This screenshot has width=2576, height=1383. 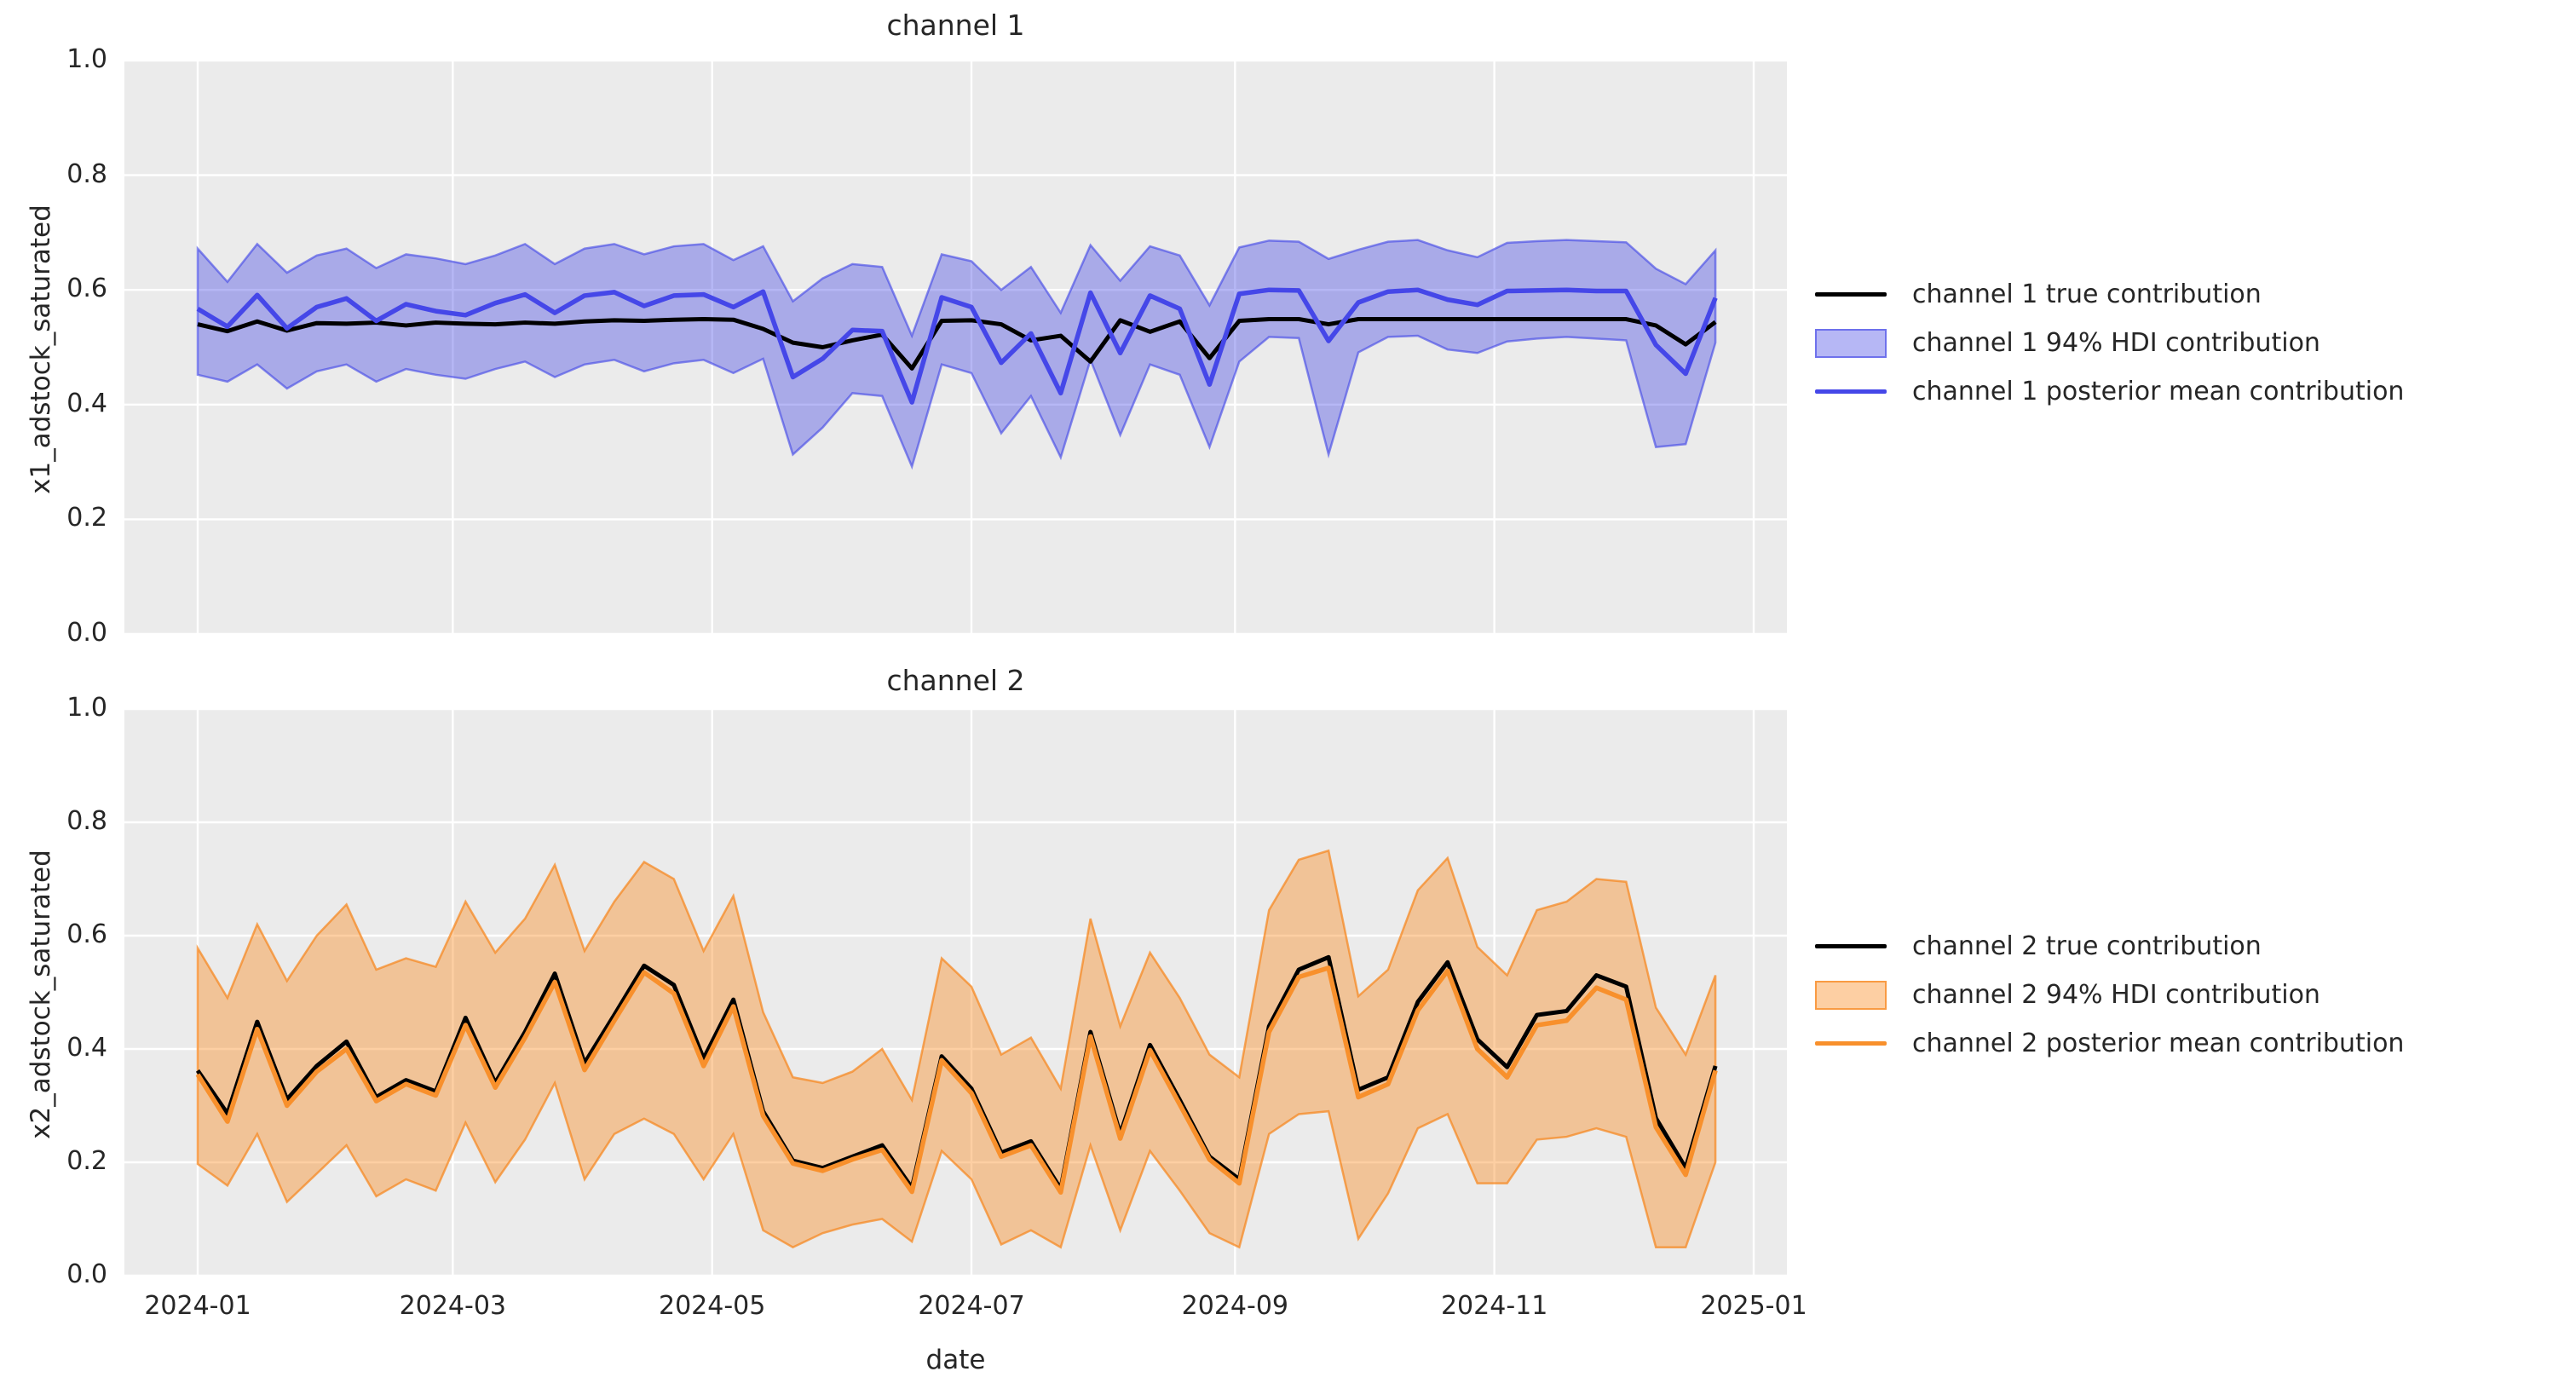 What do you see at coordinates (955, 25) in the screenshot?
I see `channel-1-title: channel 1` at bounding box center [955, 25].